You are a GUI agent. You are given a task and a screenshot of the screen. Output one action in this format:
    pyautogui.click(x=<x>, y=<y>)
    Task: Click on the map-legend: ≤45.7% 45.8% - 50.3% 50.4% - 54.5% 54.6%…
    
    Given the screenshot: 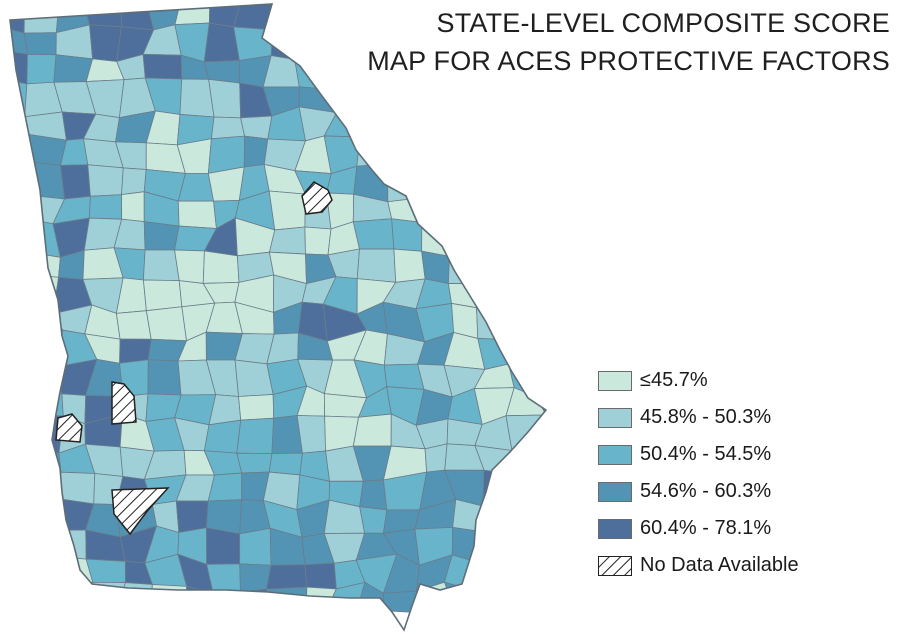 What is the action you would take?
    pyautogui.click(x=698, y=473)
    